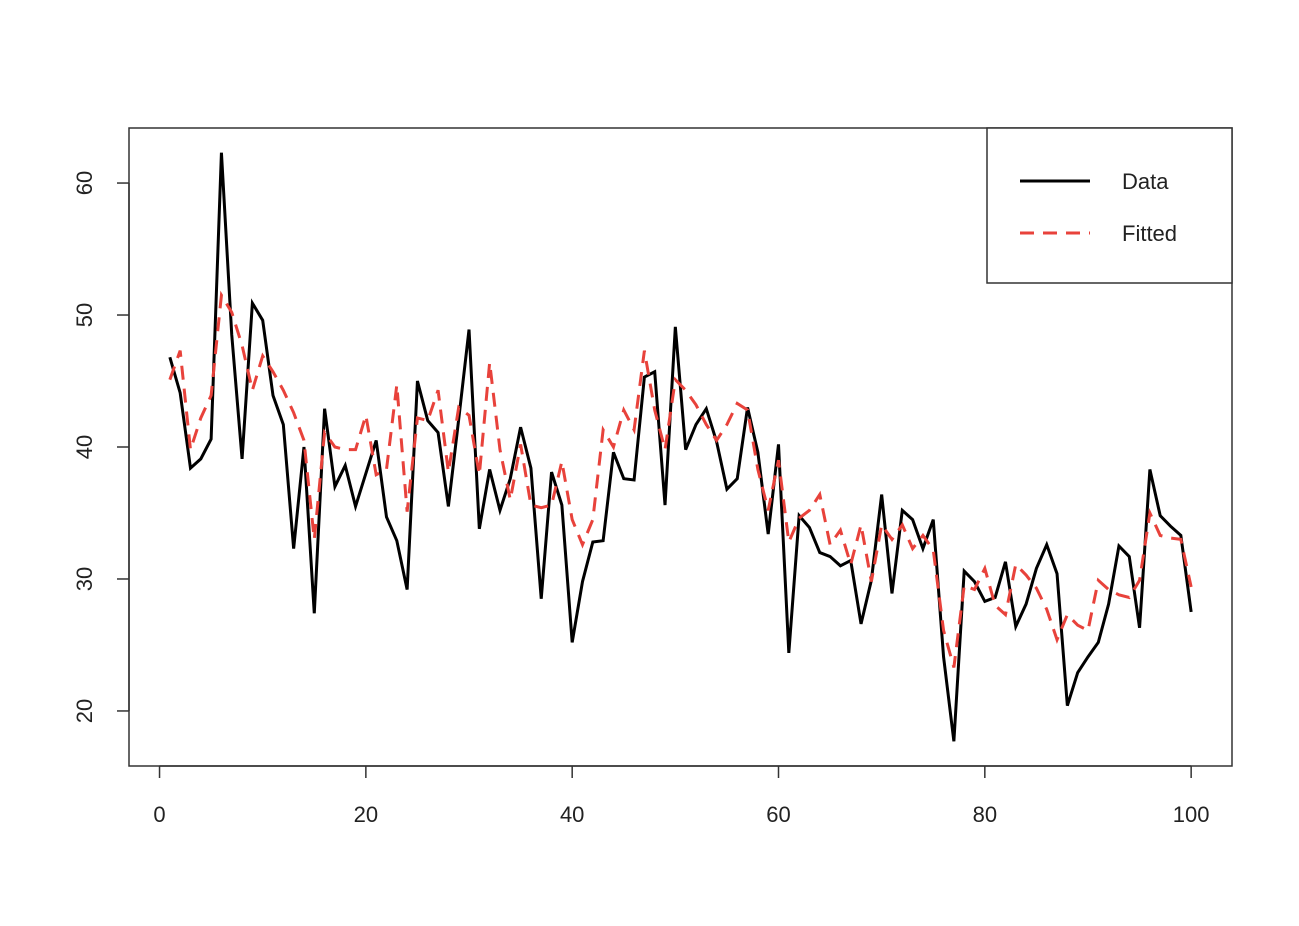  Describe the element at coordinates (572, 814) in the screenshot. I see `x-tick-label: 40` at that location.